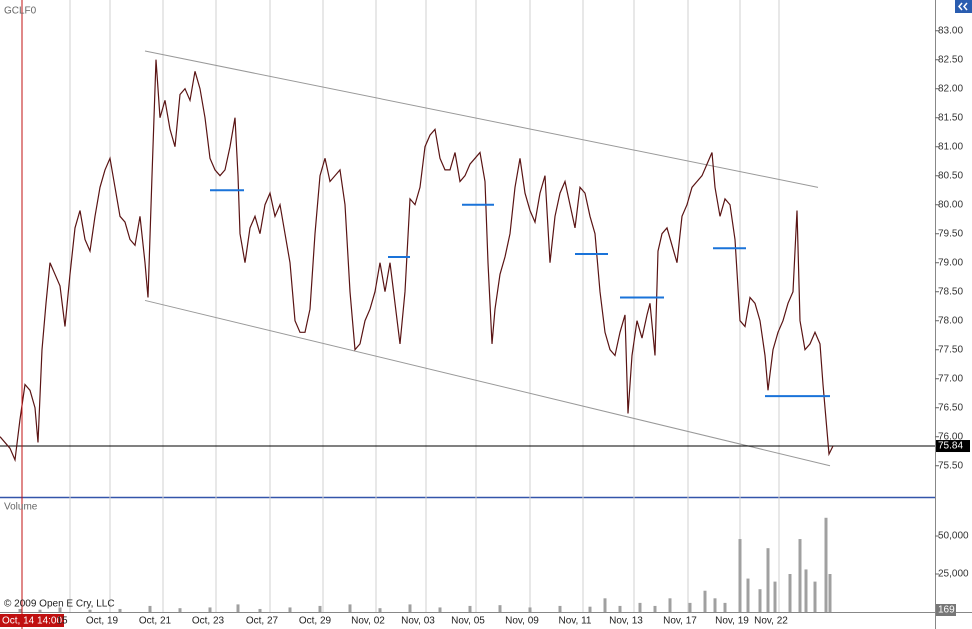 This screenshot has width=972, height=629. I want to click on y-tick-label: 80.50, so click(950, 175).